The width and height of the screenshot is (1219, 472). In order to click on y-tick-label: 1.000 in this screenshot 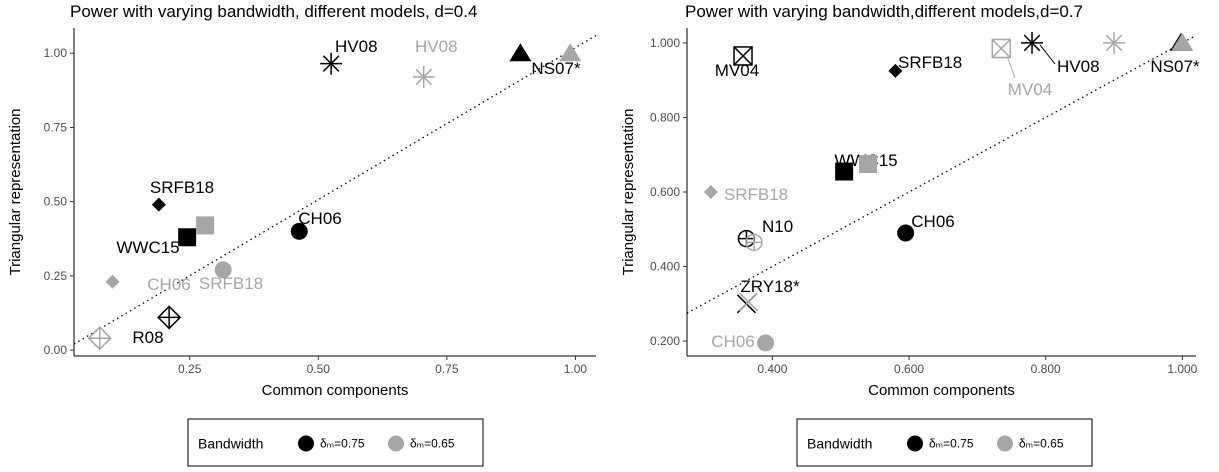, I will do `click(665, 43)`.